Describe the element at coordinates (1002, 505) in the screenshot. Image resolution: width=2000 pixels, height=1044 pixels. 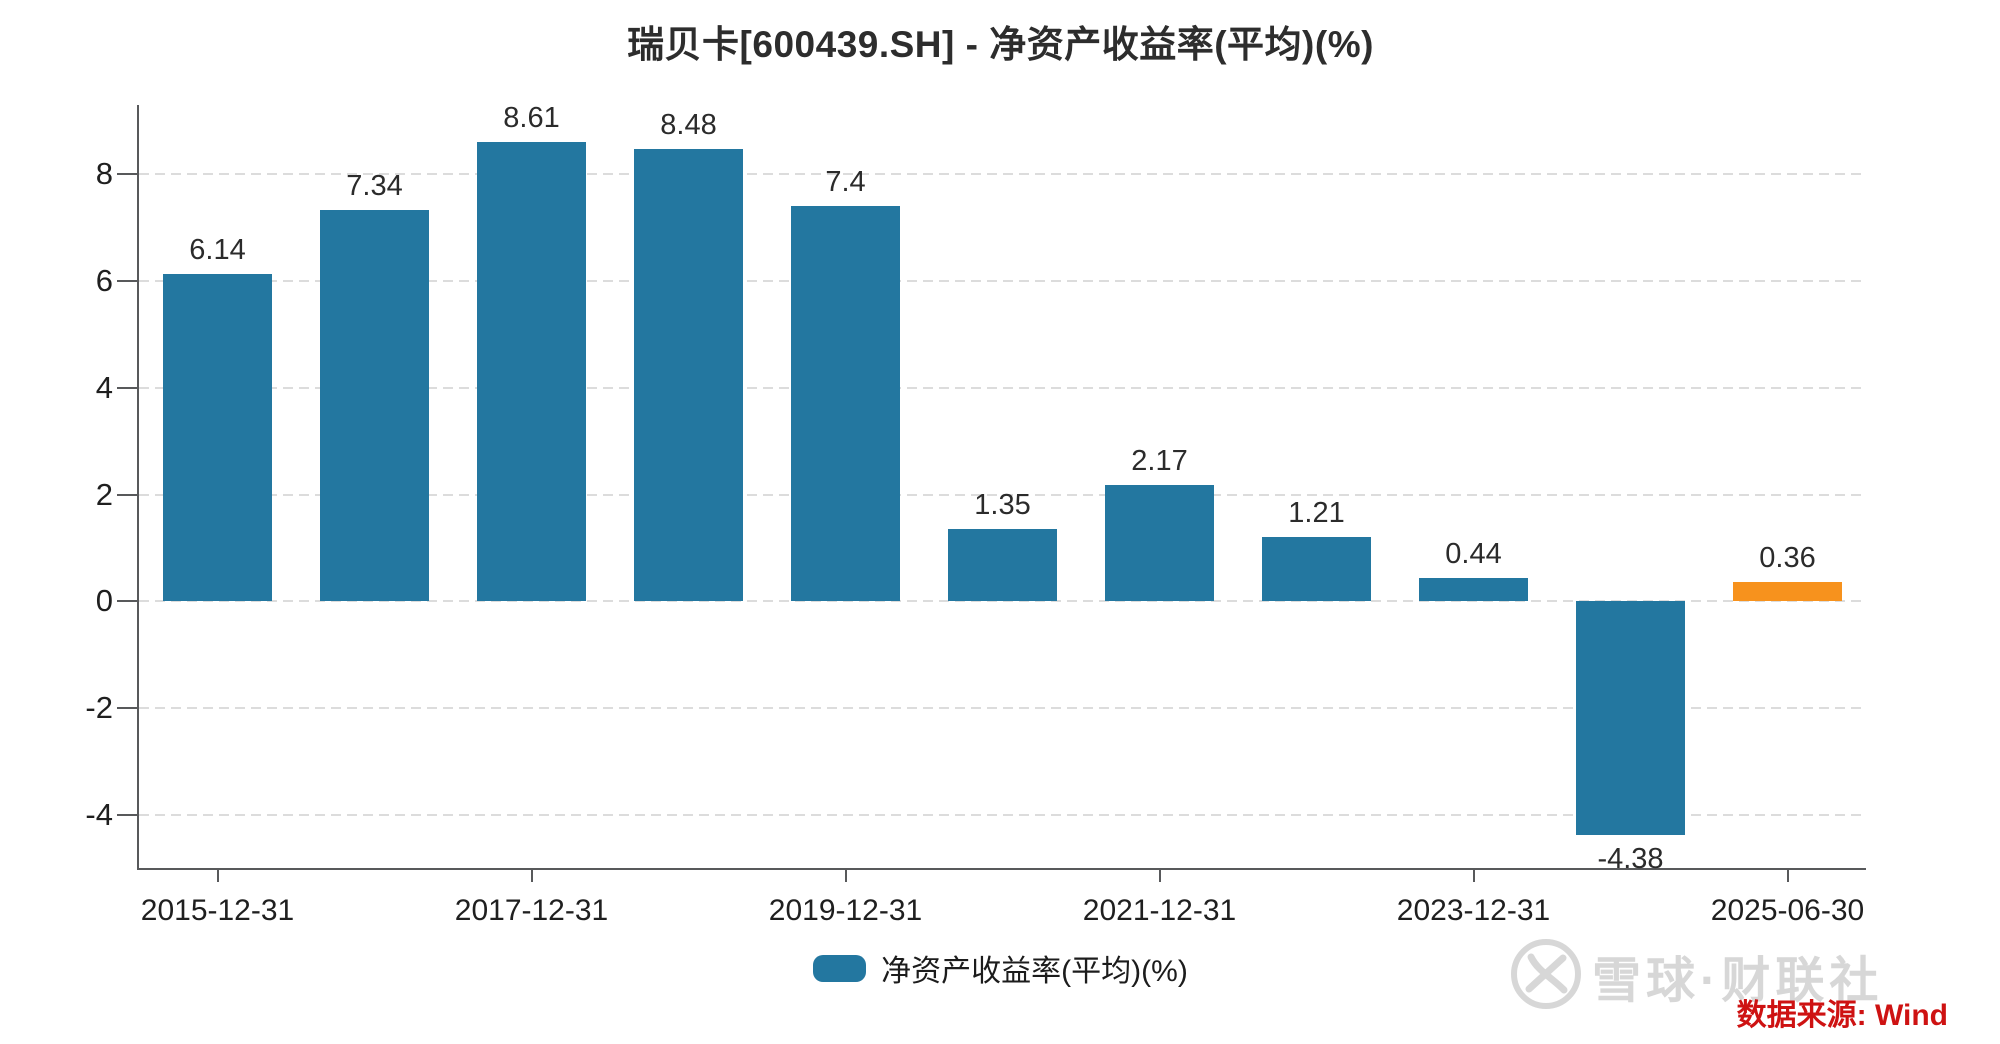
I see `bar-value-label: 1.35` at that location.